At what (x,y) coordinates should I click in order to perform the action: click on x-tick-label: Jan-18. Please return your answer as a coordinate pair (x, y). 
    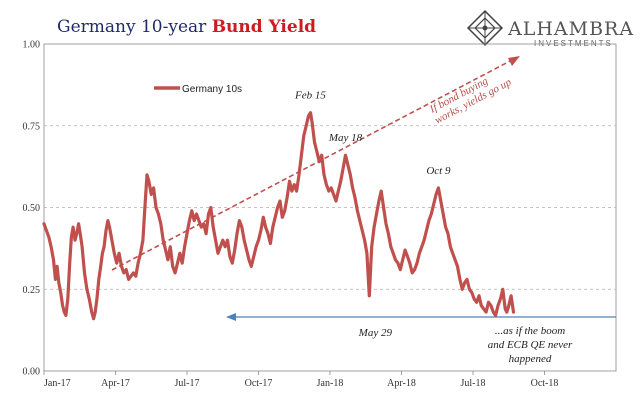
    Looking at the image, I should click on (330, 383).